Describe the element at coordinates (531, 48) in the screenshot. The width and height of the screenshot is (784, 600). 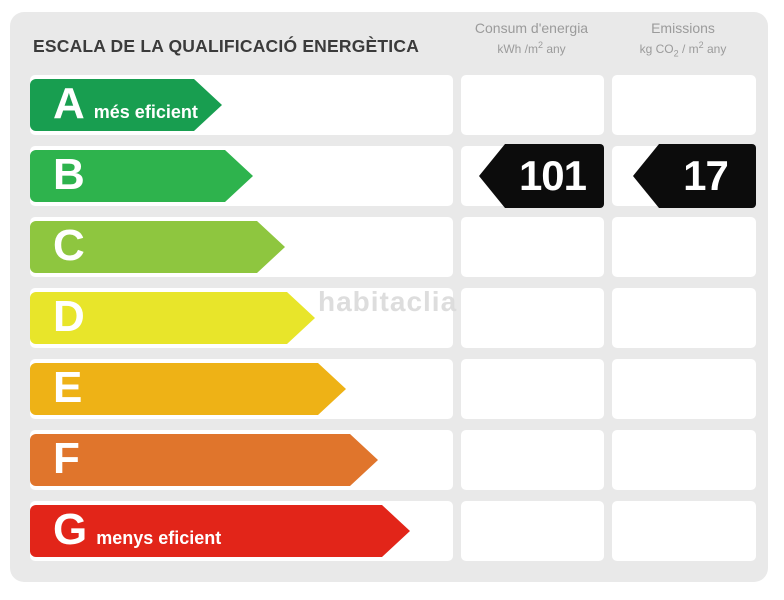
I see `consum-header-unit: kWh /m2 any` at that location.